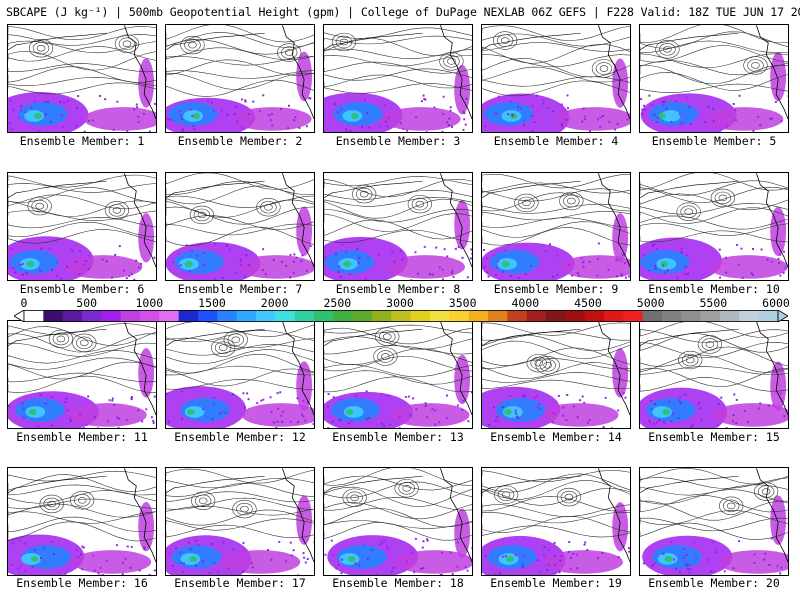 This screenshot has width=800, height=600. What do you see at coordinates (462, 303) in the screenshot?
I see `colorbar-tick-label: 3500` at bounding box center [462, 303].